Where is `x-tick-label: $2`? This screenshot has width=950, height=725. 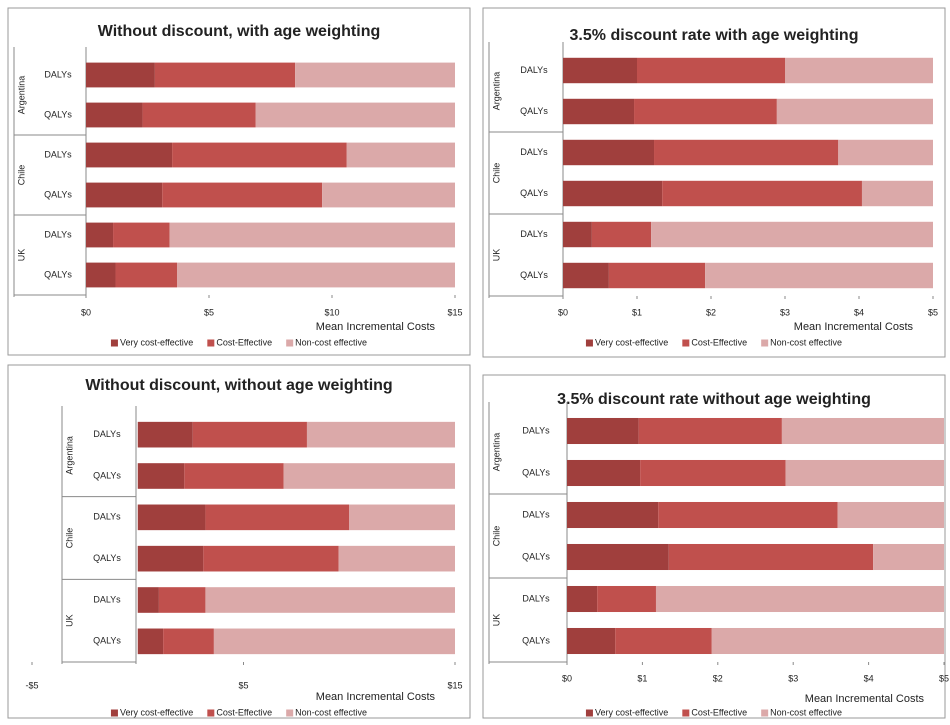 x-tick-label: $2 is located at coordinates (718, 678).